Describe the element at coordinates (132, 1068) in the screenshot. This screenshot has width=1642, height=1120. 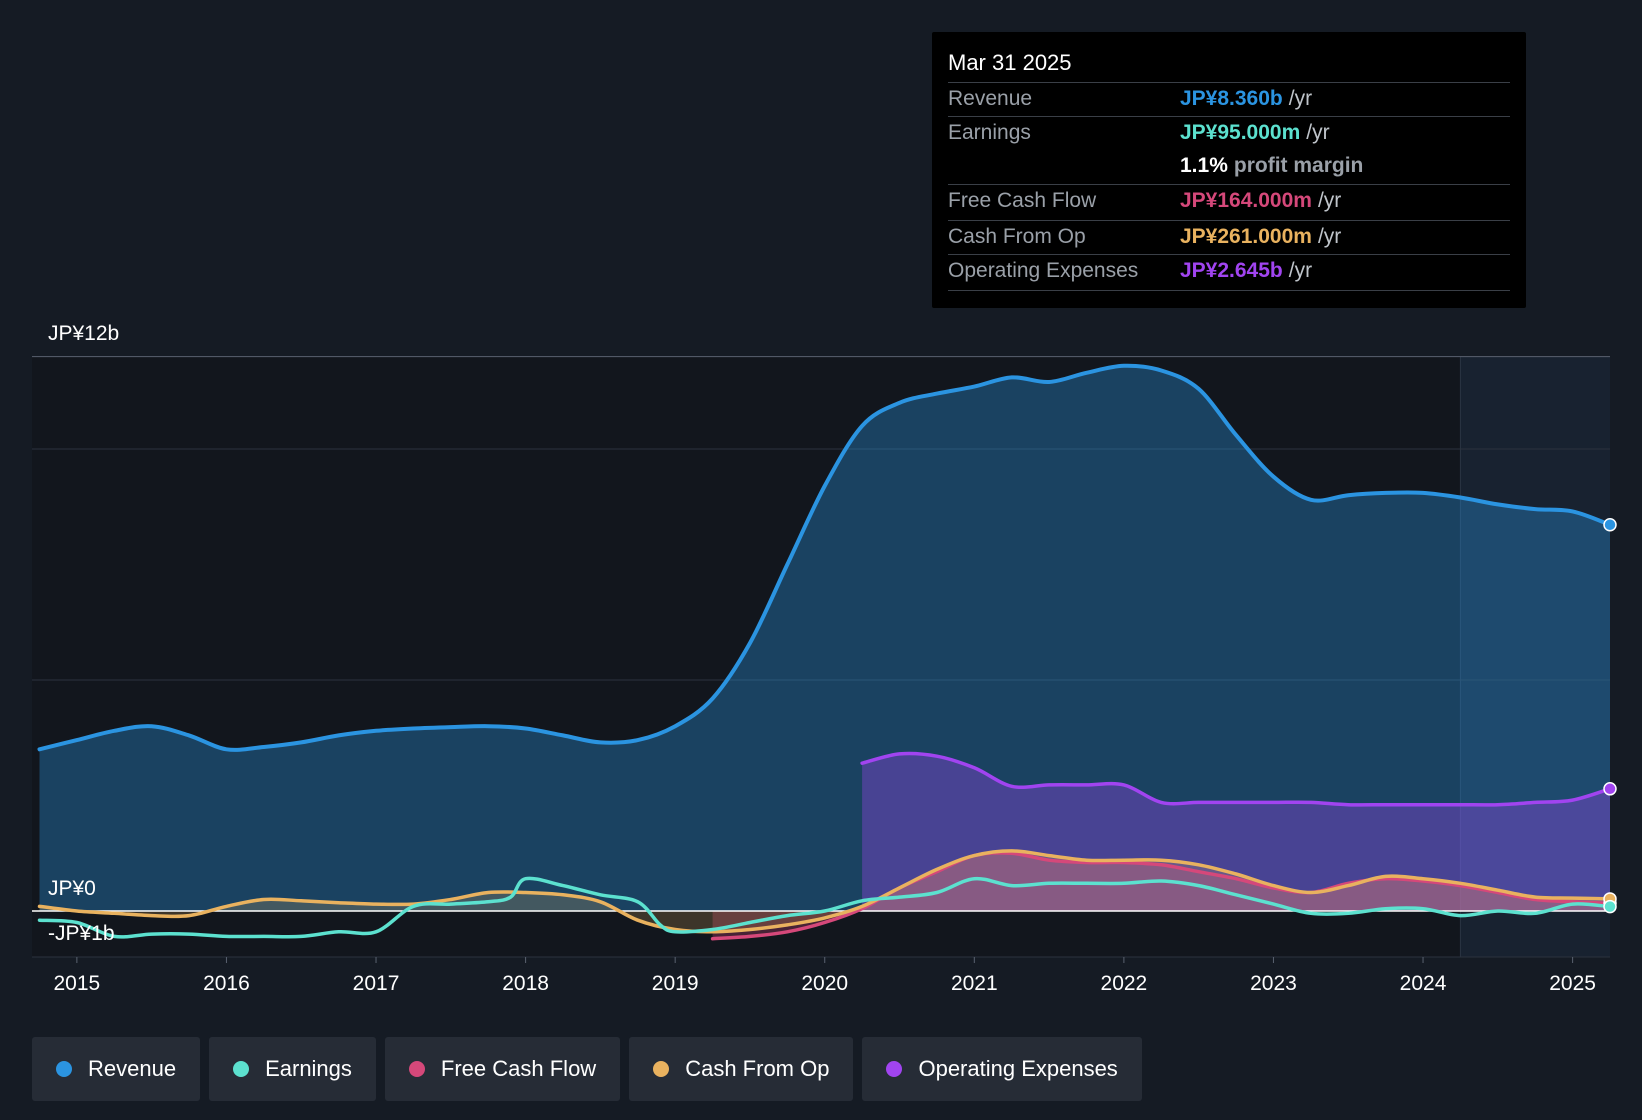
I see `legend-label: Revenue` at that location.